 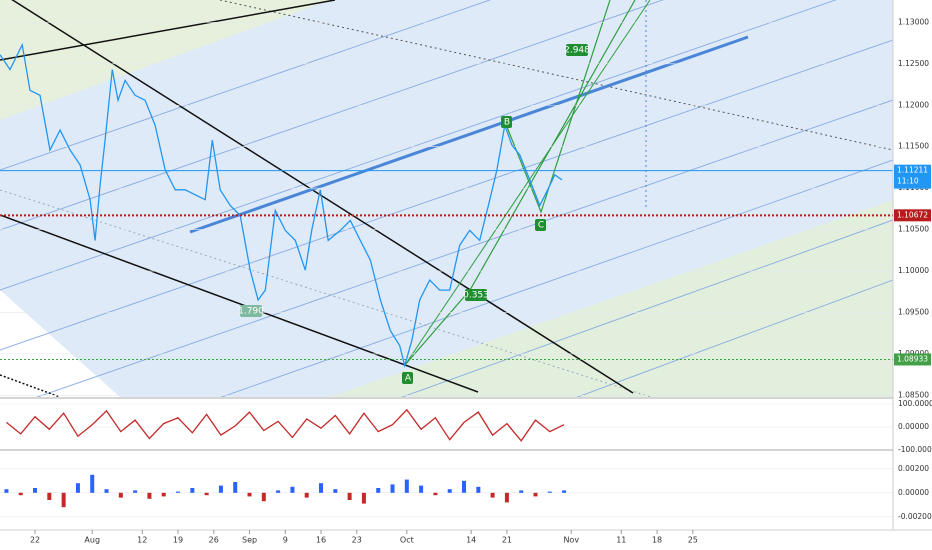 I want to click on fib-label: 1.790, so click(x=251, y=312).